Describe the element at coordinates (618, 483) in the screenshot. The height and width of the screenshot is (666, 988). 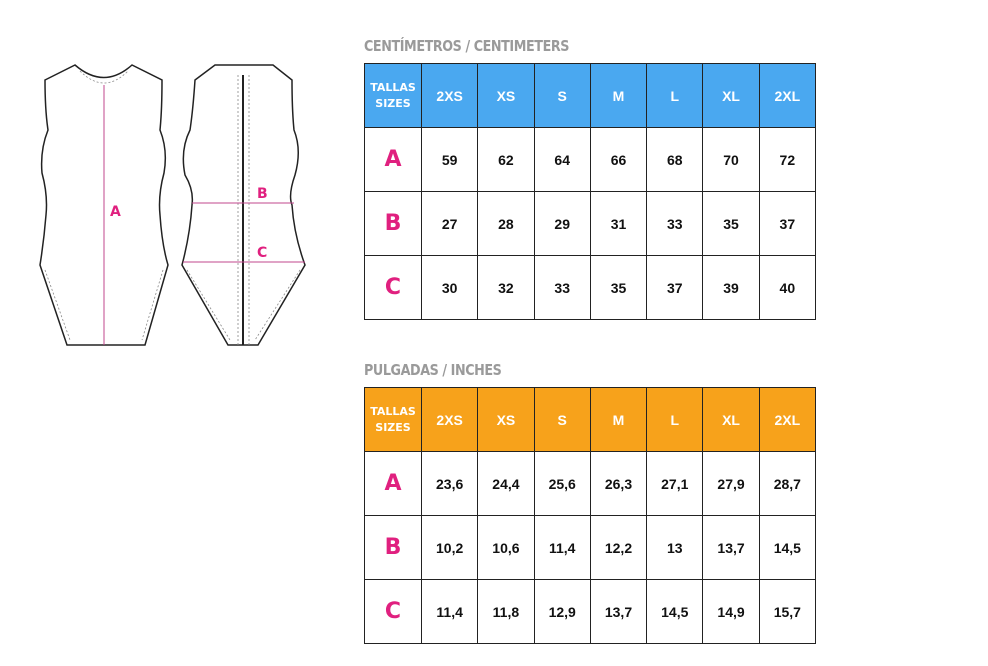
I see `measurement-cell: 26,3` at that location.